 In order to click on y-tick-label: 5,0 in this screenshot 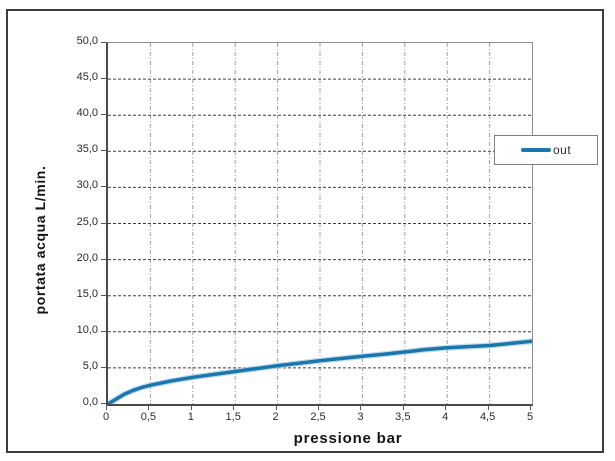, I will do `click(90, 365)`.